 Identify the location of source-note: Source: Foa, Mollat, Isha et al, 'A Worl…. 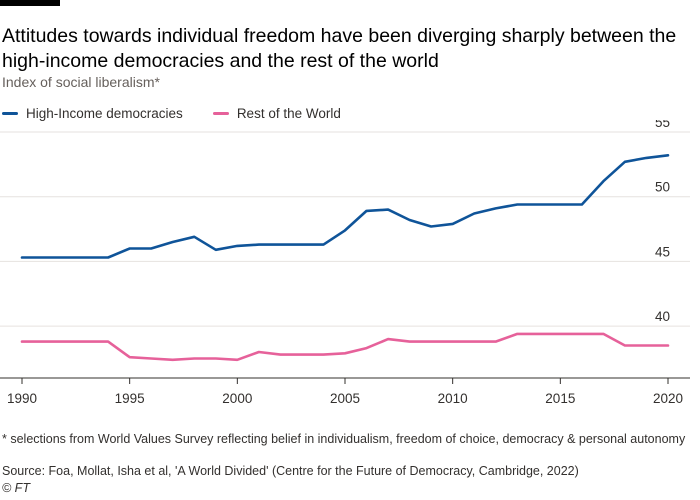
(290, 471).